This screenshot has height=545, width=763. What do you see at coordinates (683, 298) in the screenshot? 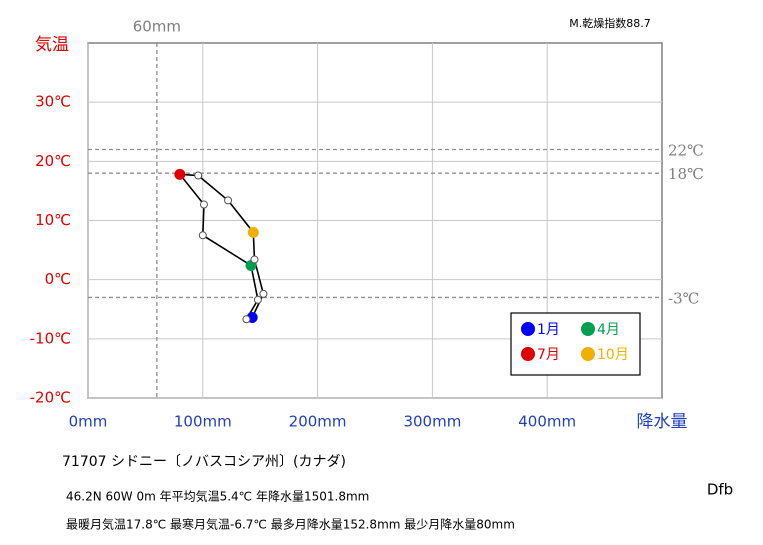
I see `reference-label: -3℃` at bounding box center [683, 298].